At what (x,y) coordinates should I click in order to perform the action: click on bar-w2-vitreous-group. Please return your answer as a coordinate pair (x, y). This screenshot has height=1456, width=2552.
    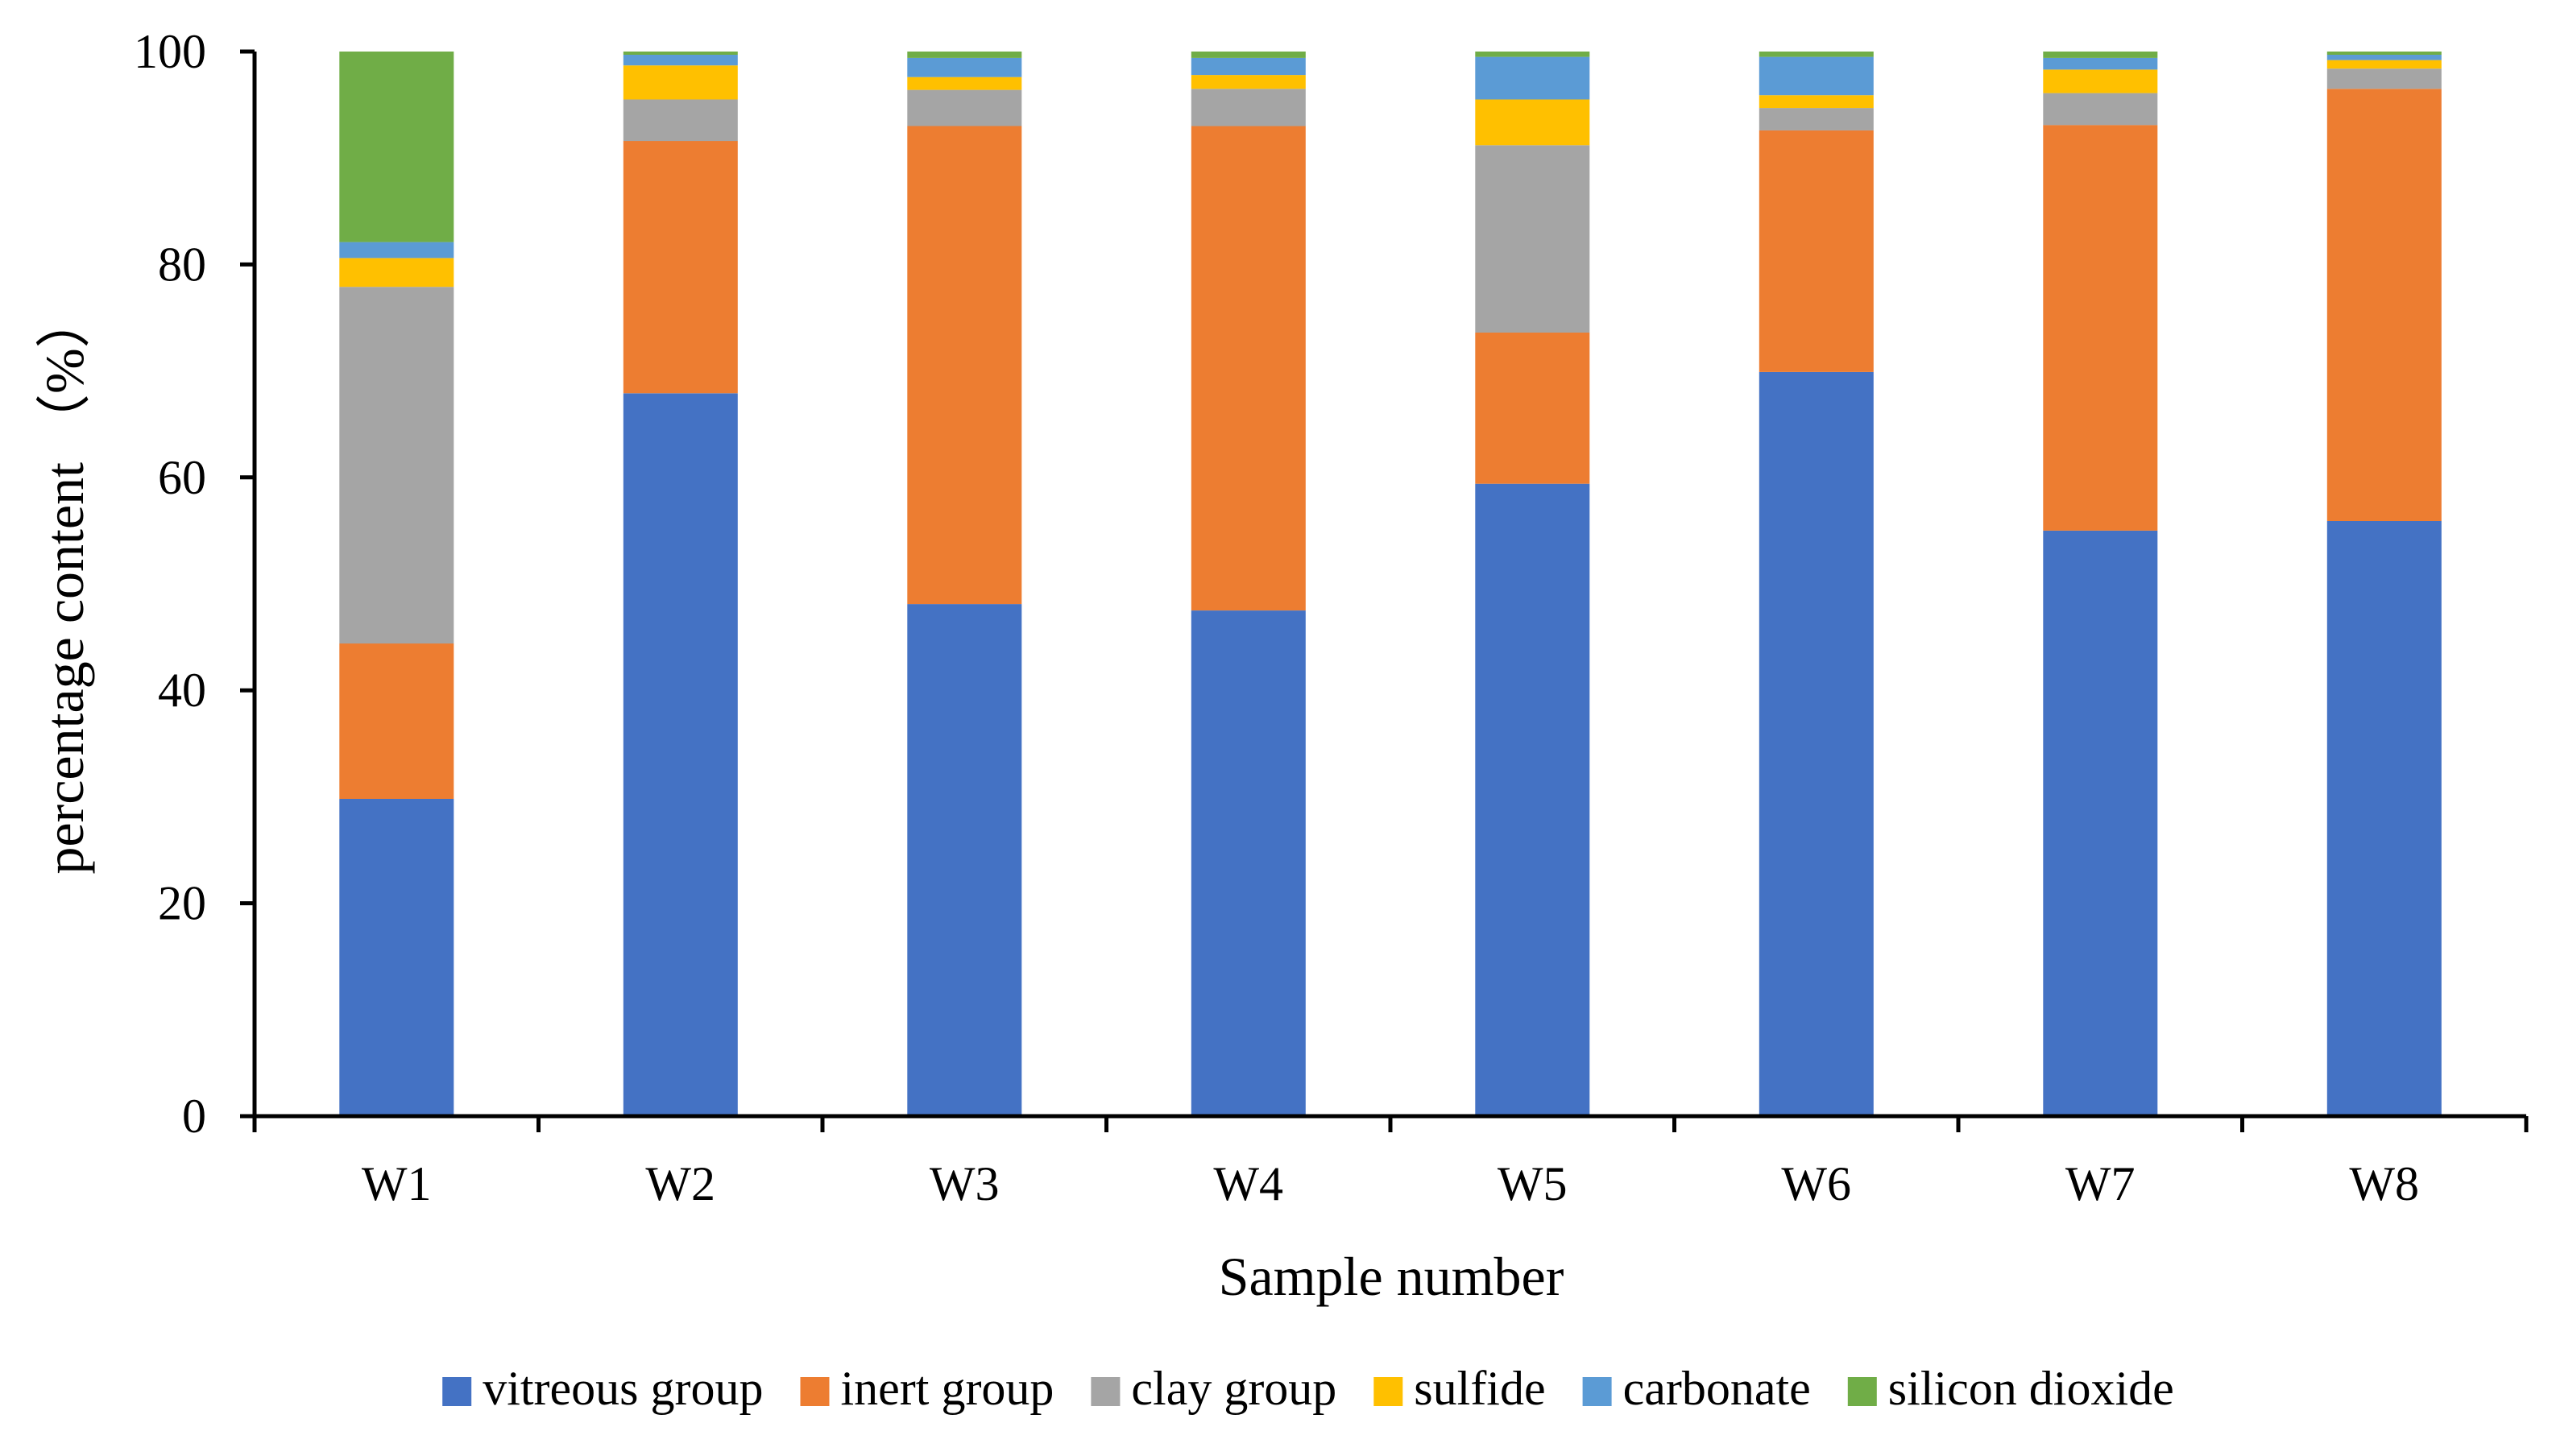
    Looking at the image, I should click on (681, 754).